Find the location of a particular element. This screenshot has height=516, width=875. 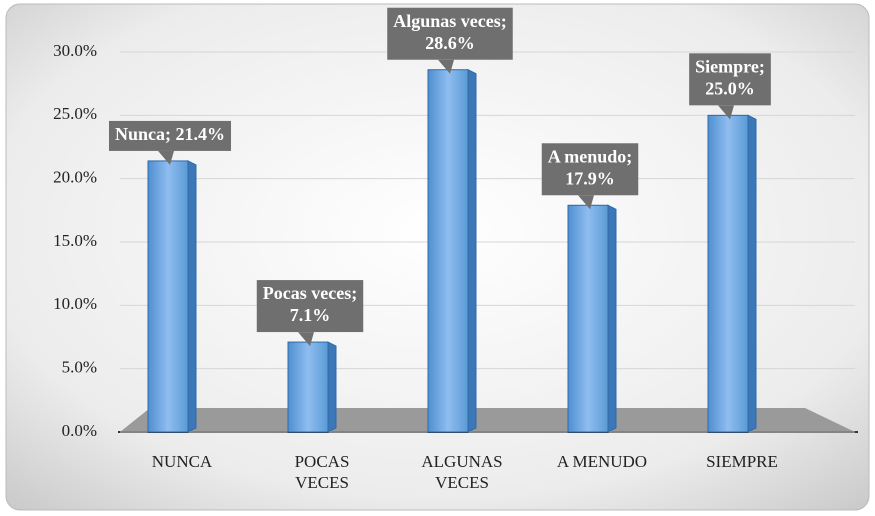

x-tick-label: SIEMPRE is located at coordinates (742, 461).